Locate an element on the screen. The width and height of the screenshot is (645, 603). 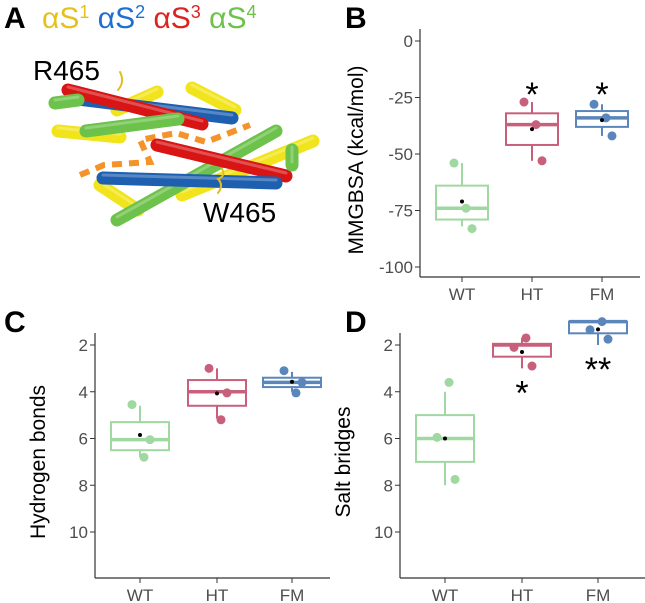
yellow-helix is located at coordinates (213, 99).